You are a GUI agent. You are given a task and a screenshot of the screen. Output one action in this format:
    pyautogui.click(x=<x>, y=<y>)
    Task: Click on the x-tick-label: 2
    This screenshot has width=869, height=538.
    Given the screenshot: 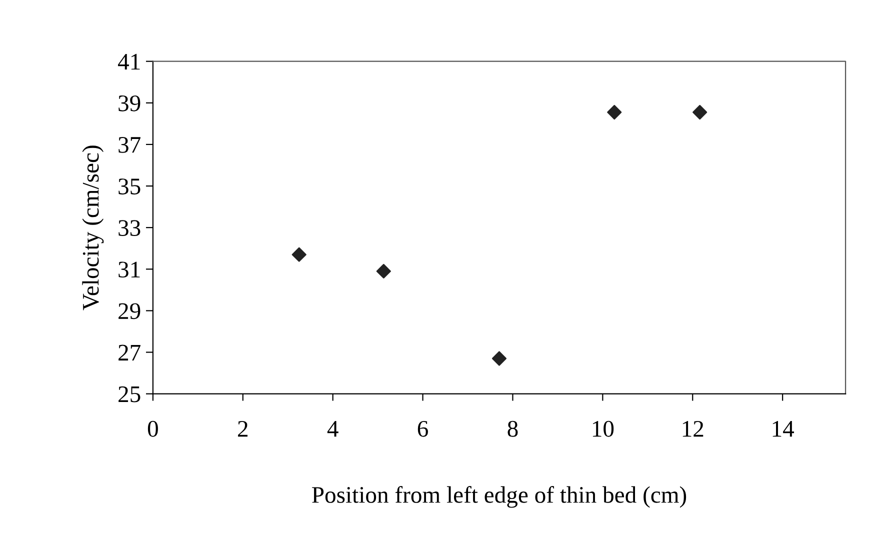 What is the action you would take?
    pyautogui.click(x=243, y=428)
    